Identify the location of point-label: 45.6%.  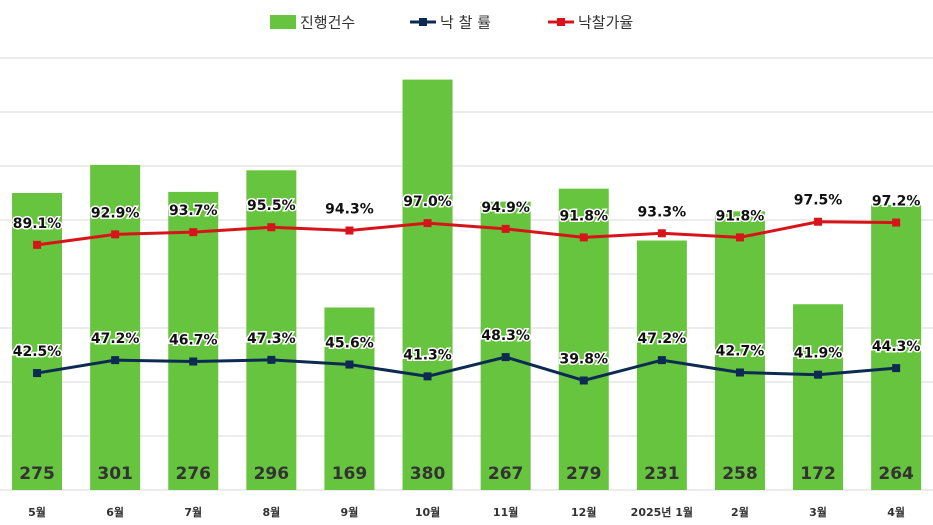
(349, 344).